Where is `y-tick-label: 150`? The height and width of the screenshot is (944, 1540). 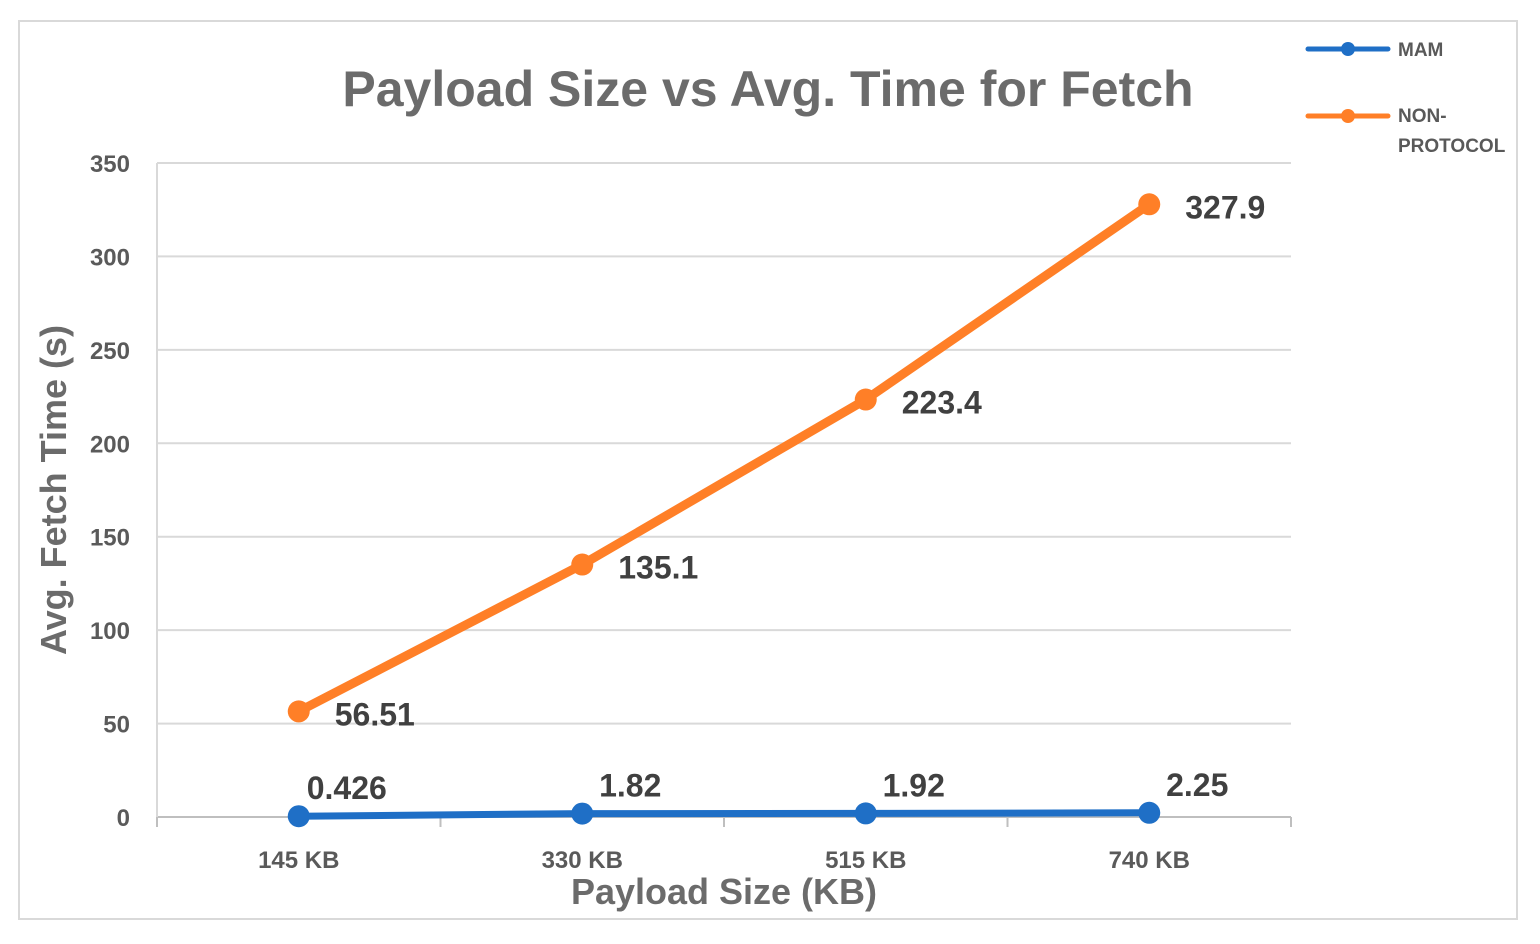
y-tick-label: 150 is located at coordinates (110, 538).